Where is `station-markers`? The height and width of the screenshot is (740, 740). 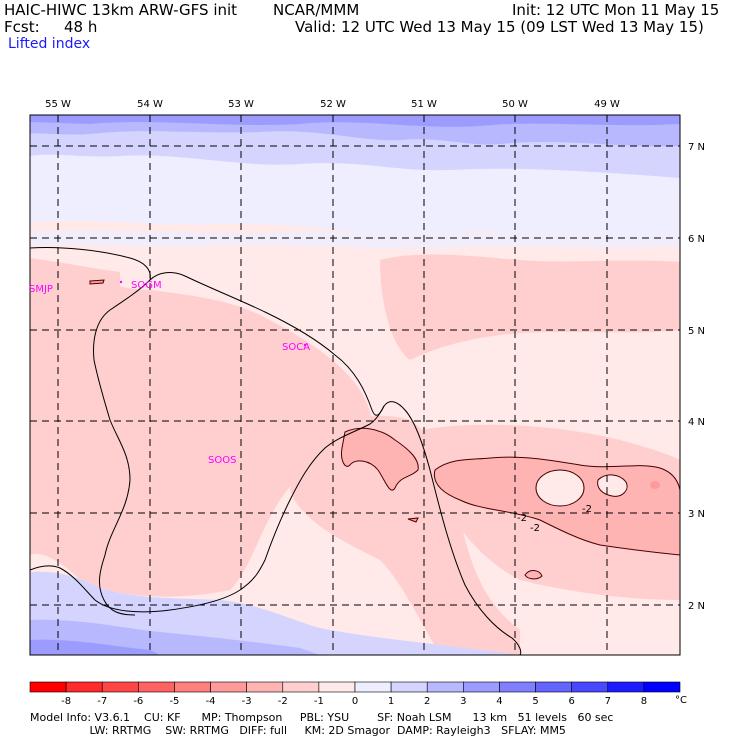
station-markers is located at coordinates (213, 313).